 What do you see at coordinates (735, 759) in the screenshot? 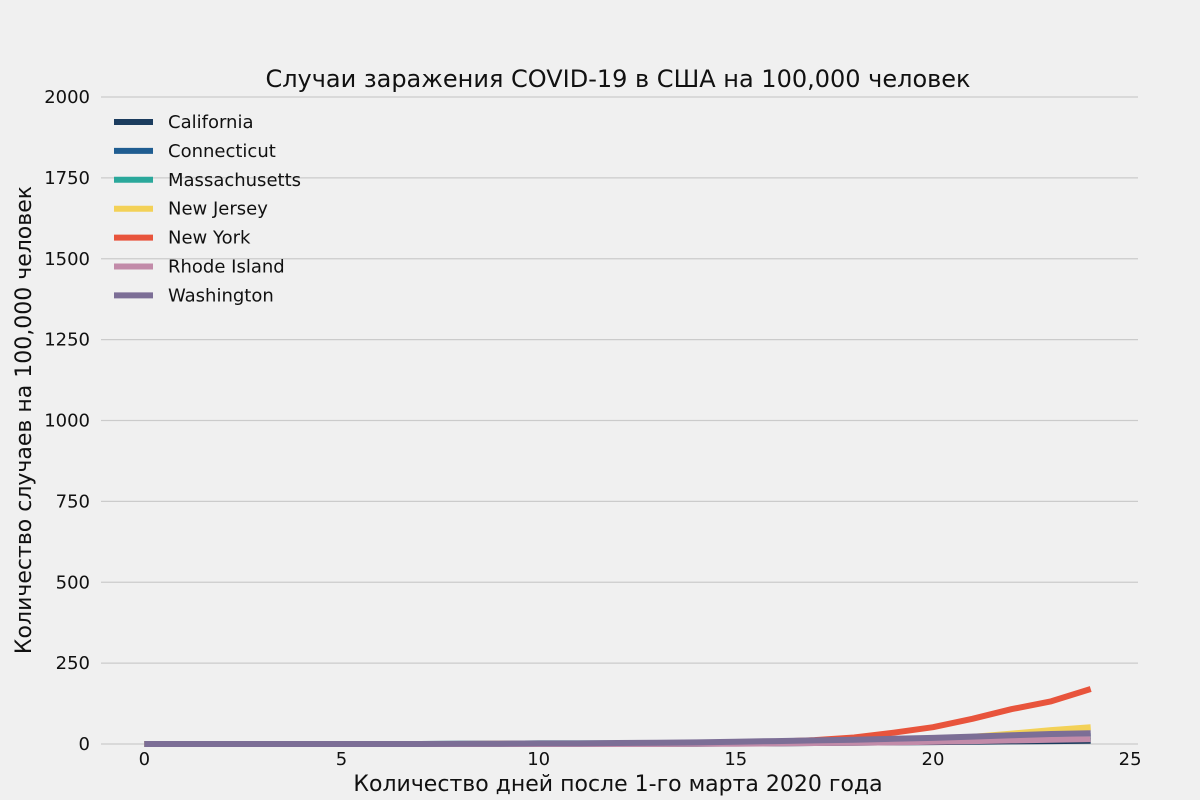
I see `x-tick-label: 15` at bounding box center [735, 759].